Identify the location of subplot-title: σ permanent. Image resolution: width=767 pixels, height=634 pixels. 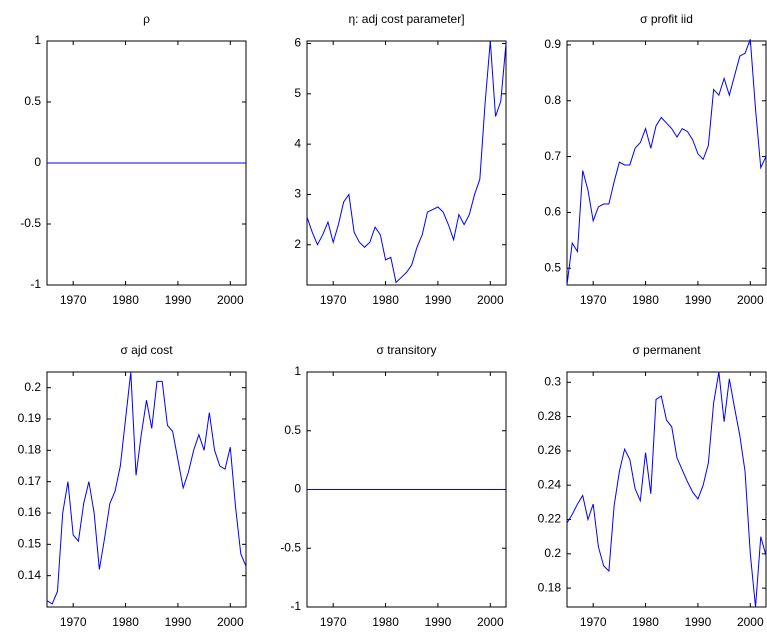
(666, 350).